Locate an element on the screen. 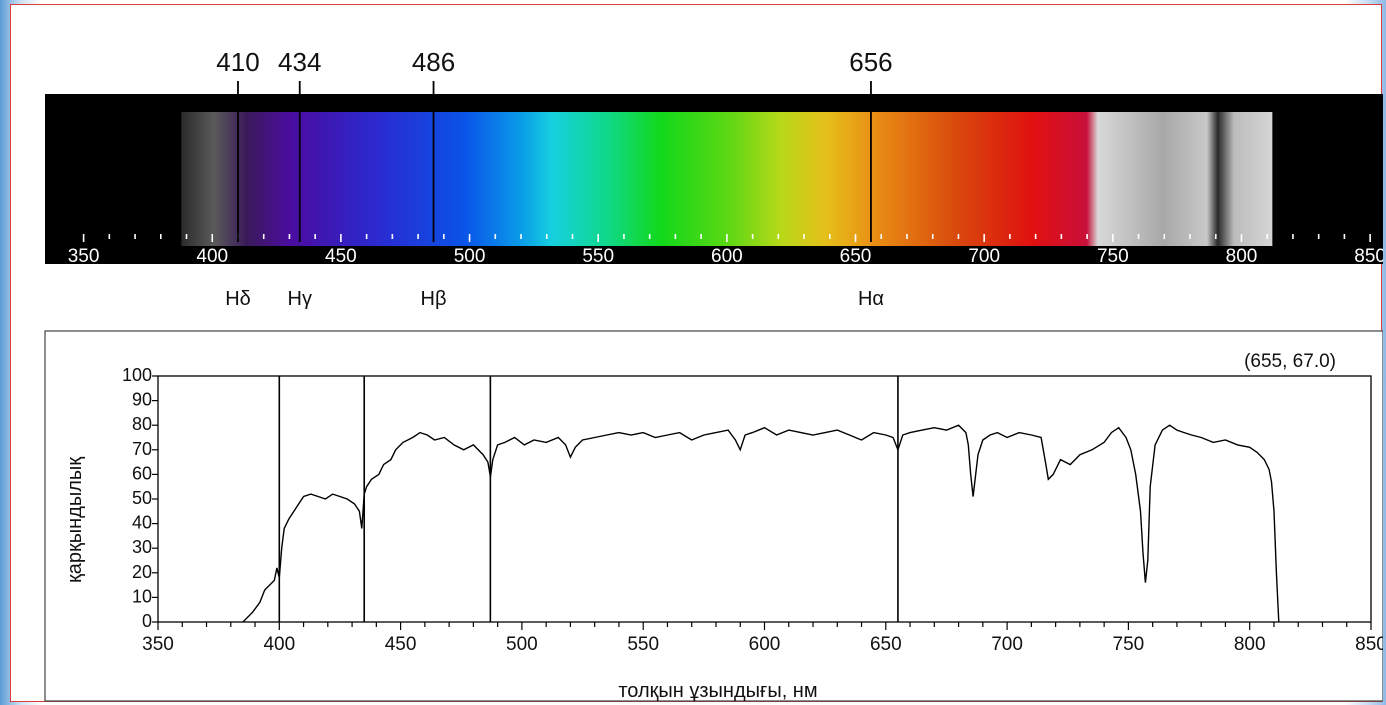  x-tick-label: 600 is located at coordinates (765, 644).